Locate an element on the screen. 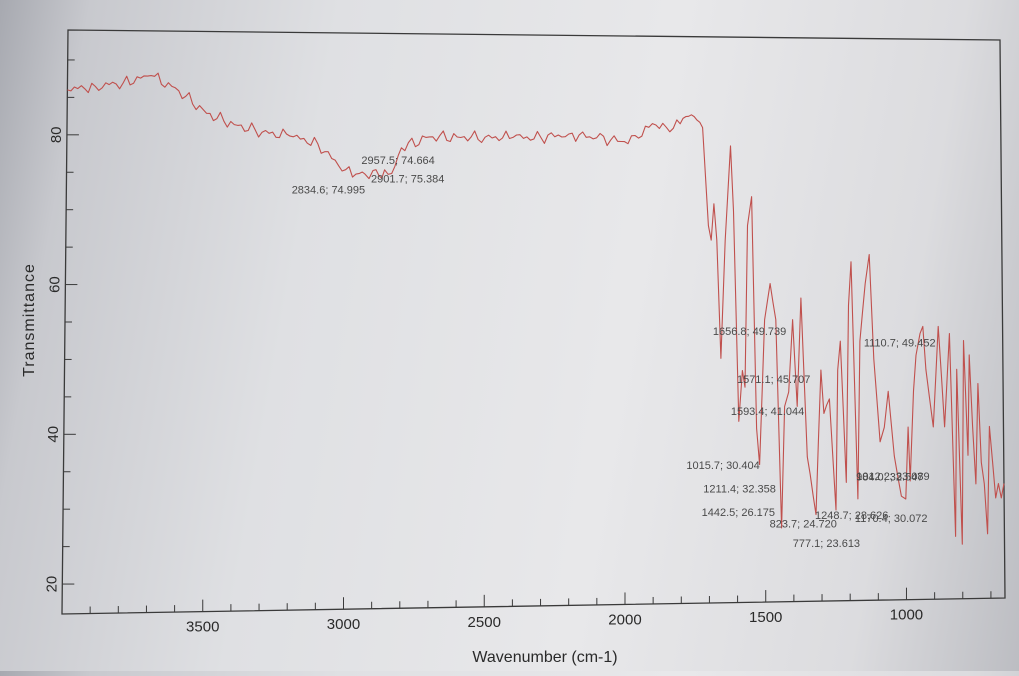 The height and width of the screenshot is (676, 1019). peak-label: 1211.4; 32.358 is located at coordinates (739, 490).